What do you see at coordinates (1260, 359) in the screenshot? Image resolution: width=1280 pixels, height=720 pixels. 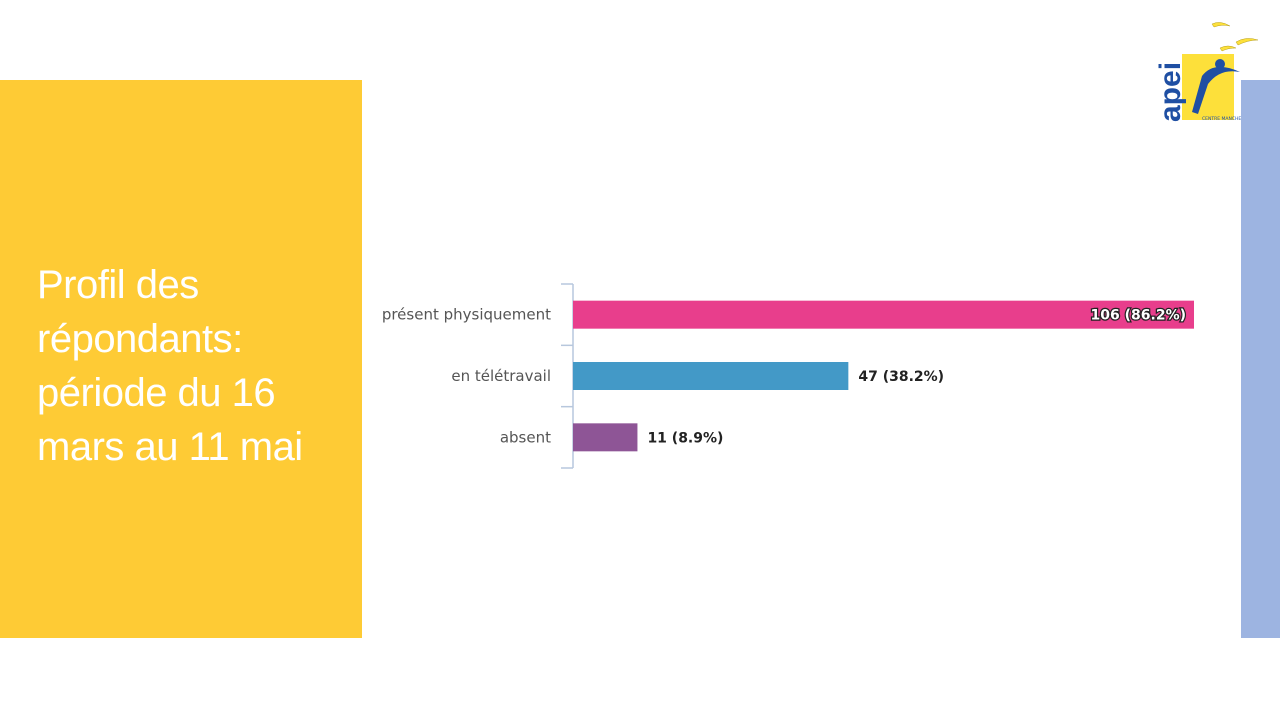 I see `accent-strip` at bounding box center [1260, 359].